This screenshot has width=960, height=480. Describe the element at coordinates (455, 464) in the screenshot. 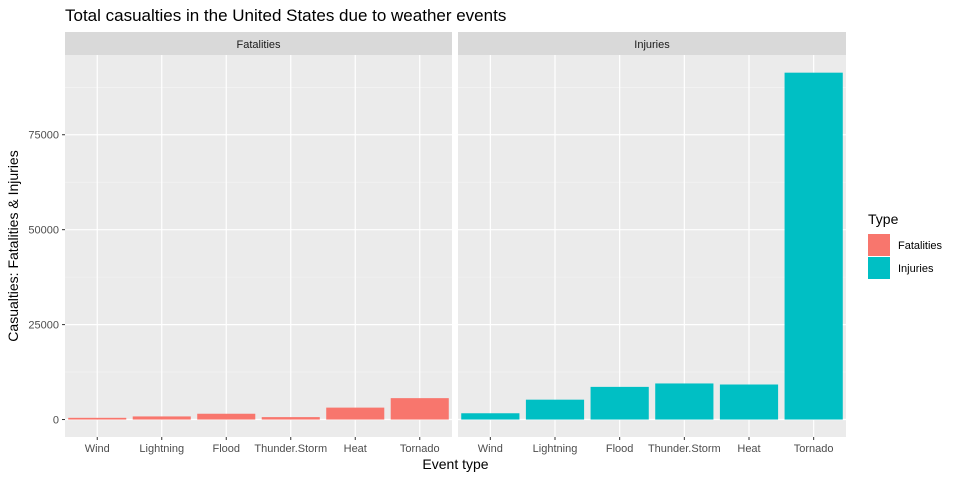

I see `x-axis-label: Event type` at that location.